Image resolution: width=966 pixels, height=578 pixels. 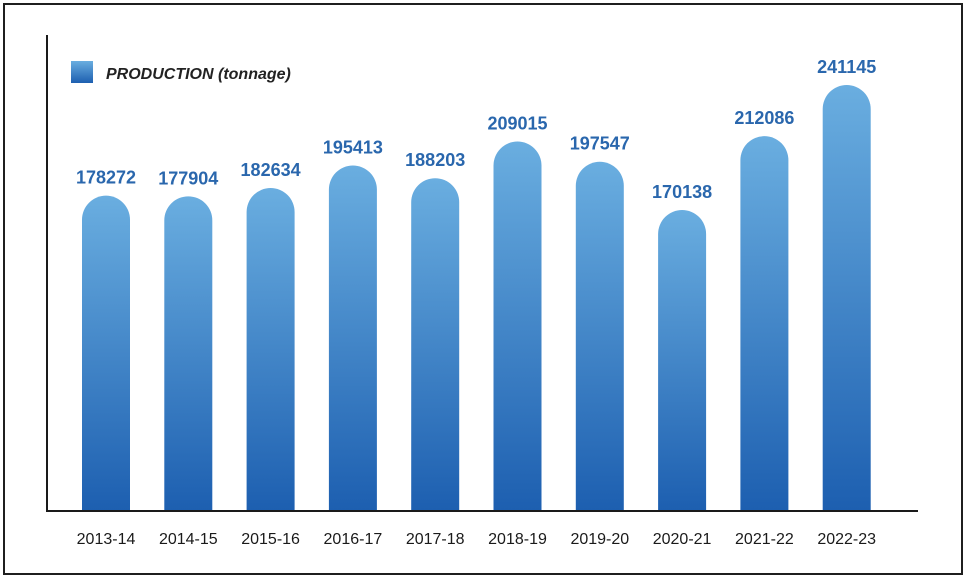 I want to click on legend-swatch, so click(x=82, y=72).